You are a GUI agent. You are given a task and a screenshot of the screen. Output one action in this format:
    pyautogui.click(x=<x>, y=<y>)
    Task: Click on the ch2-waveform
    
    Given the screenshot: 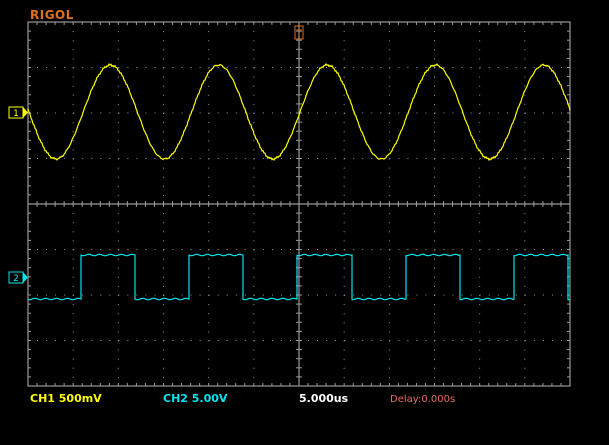 What is the action you would take?
    pyautogui.click(x=299, y=277)
    